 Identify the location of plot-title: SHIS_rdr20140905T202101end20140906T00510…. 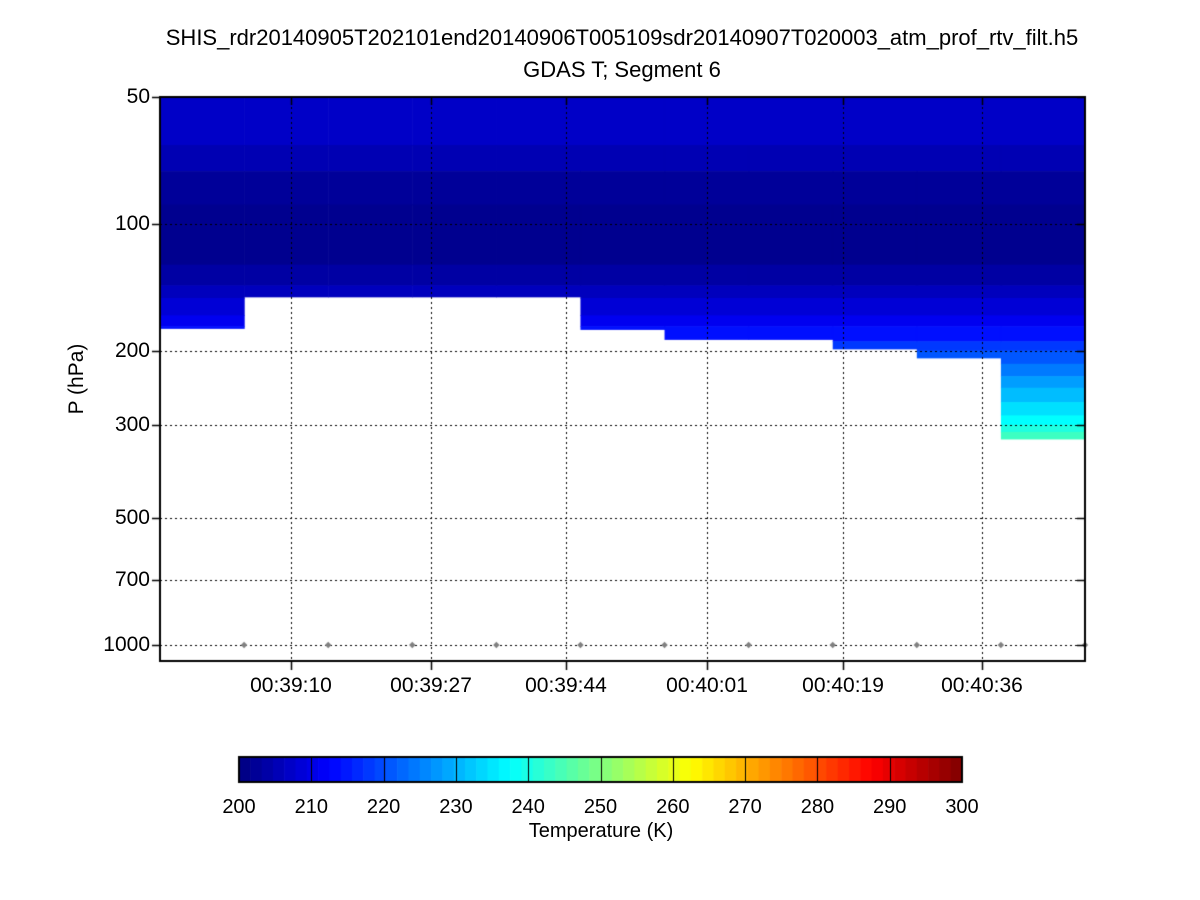
(622, 37).